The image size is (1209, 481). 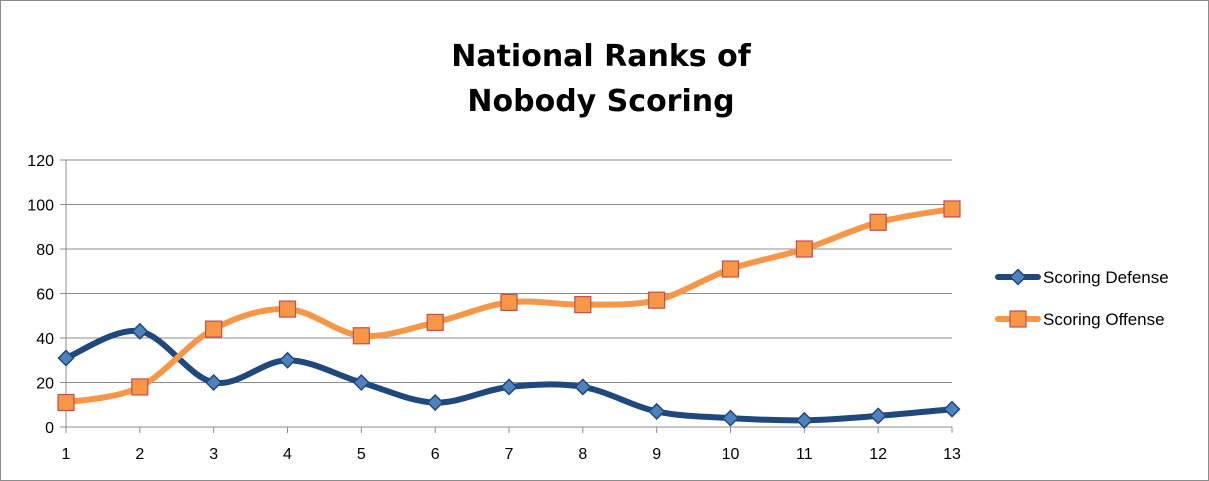 What do you see at coordinates (731, 454) in the screenshot?
I see `x-tick-label: 10` at bounding box center [731, 454].